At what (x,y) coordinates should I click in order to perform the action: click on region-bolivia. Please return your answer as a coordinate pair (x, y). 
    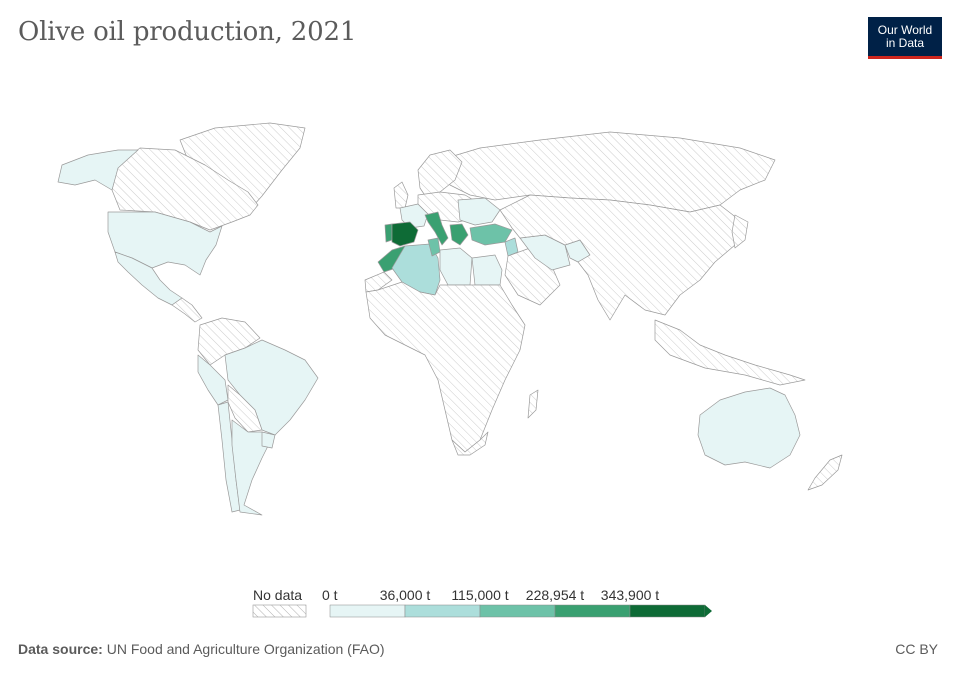
    Looking at the image, I should click on (245, 408).